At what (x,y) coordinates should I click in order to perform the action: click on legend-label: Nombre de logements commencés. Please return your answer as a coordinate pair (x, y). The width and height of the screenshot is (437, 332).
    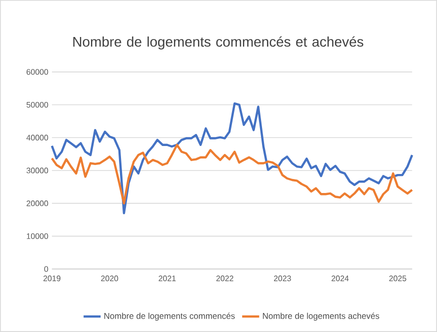
    Looking at the image, I should click on (169, 316).